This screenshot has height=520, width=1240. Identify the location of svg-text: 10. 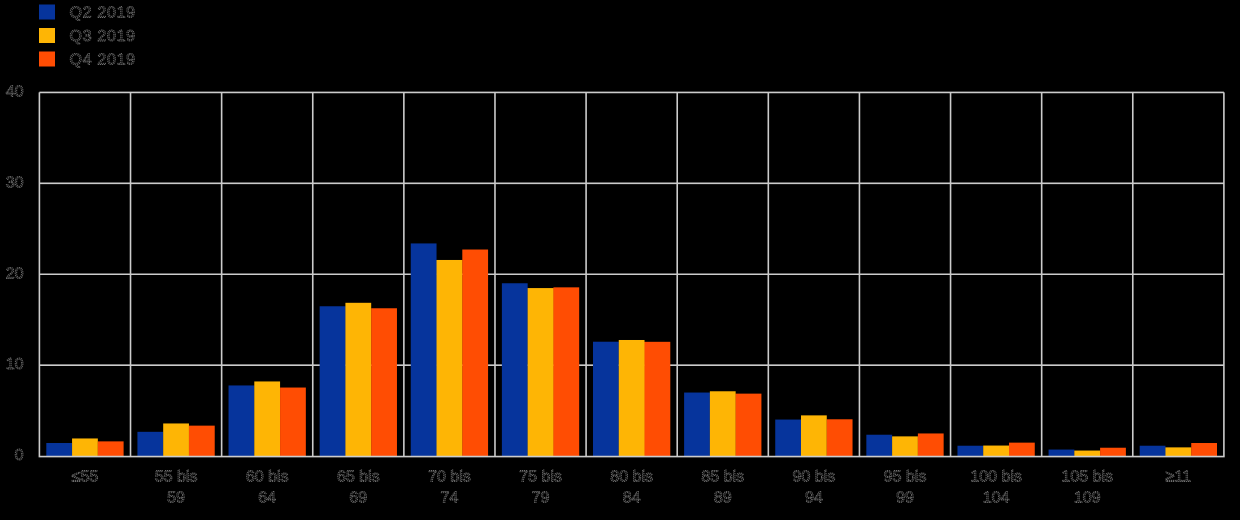
(15, 364).